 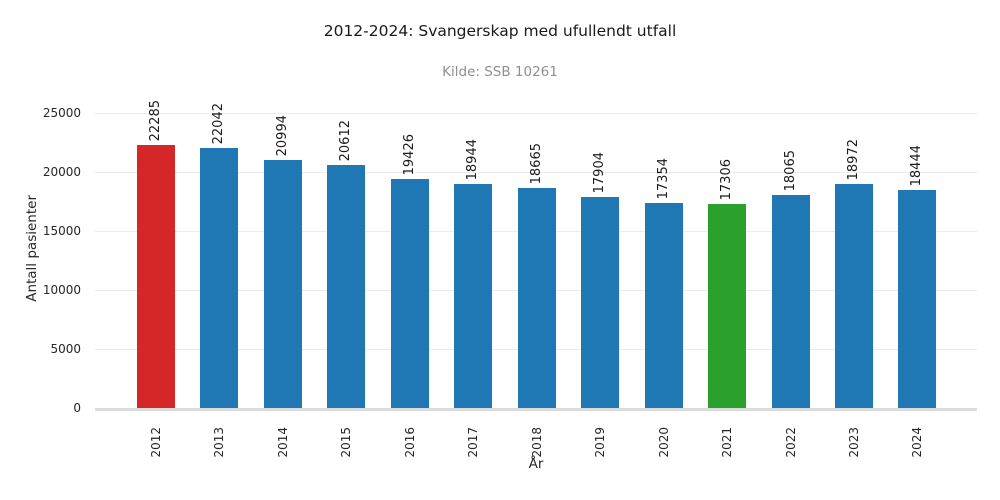 What do you see at coordinates (61, 113) in the screenshot?
I see `y-tick-label-25000: 25000` at bounding box center [61, 113].